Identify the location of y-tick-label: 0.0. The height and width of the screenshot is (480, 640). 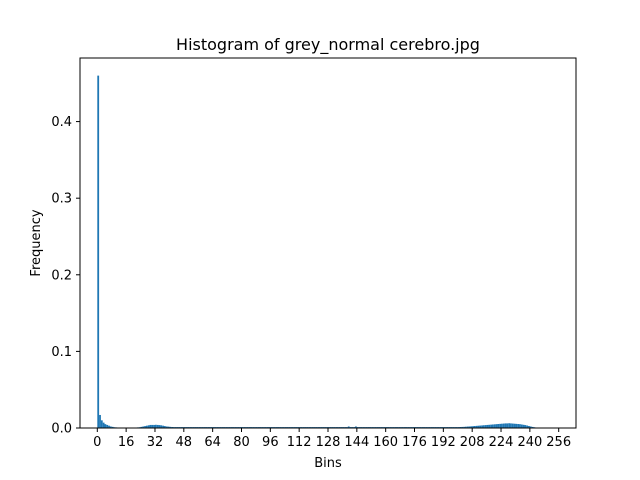
(61, 429).